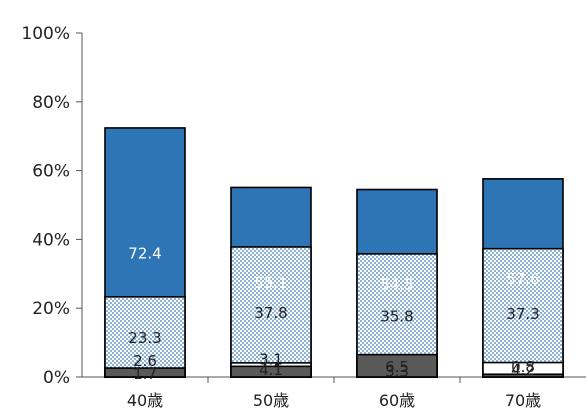 The height and width of the screenshot is (412, 586). What do you see at coordinates (396, 284) in the screenshot?
I see `data-label: 54.5` at bounding box center [396, 284].